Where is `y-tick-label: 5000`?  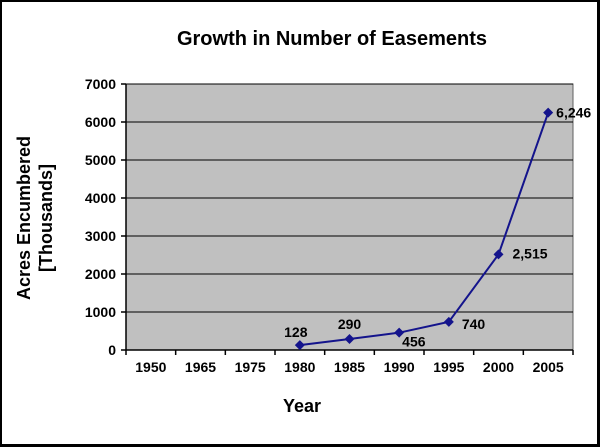 y-tick-label: 5000 is located at coordinates (100, 160).